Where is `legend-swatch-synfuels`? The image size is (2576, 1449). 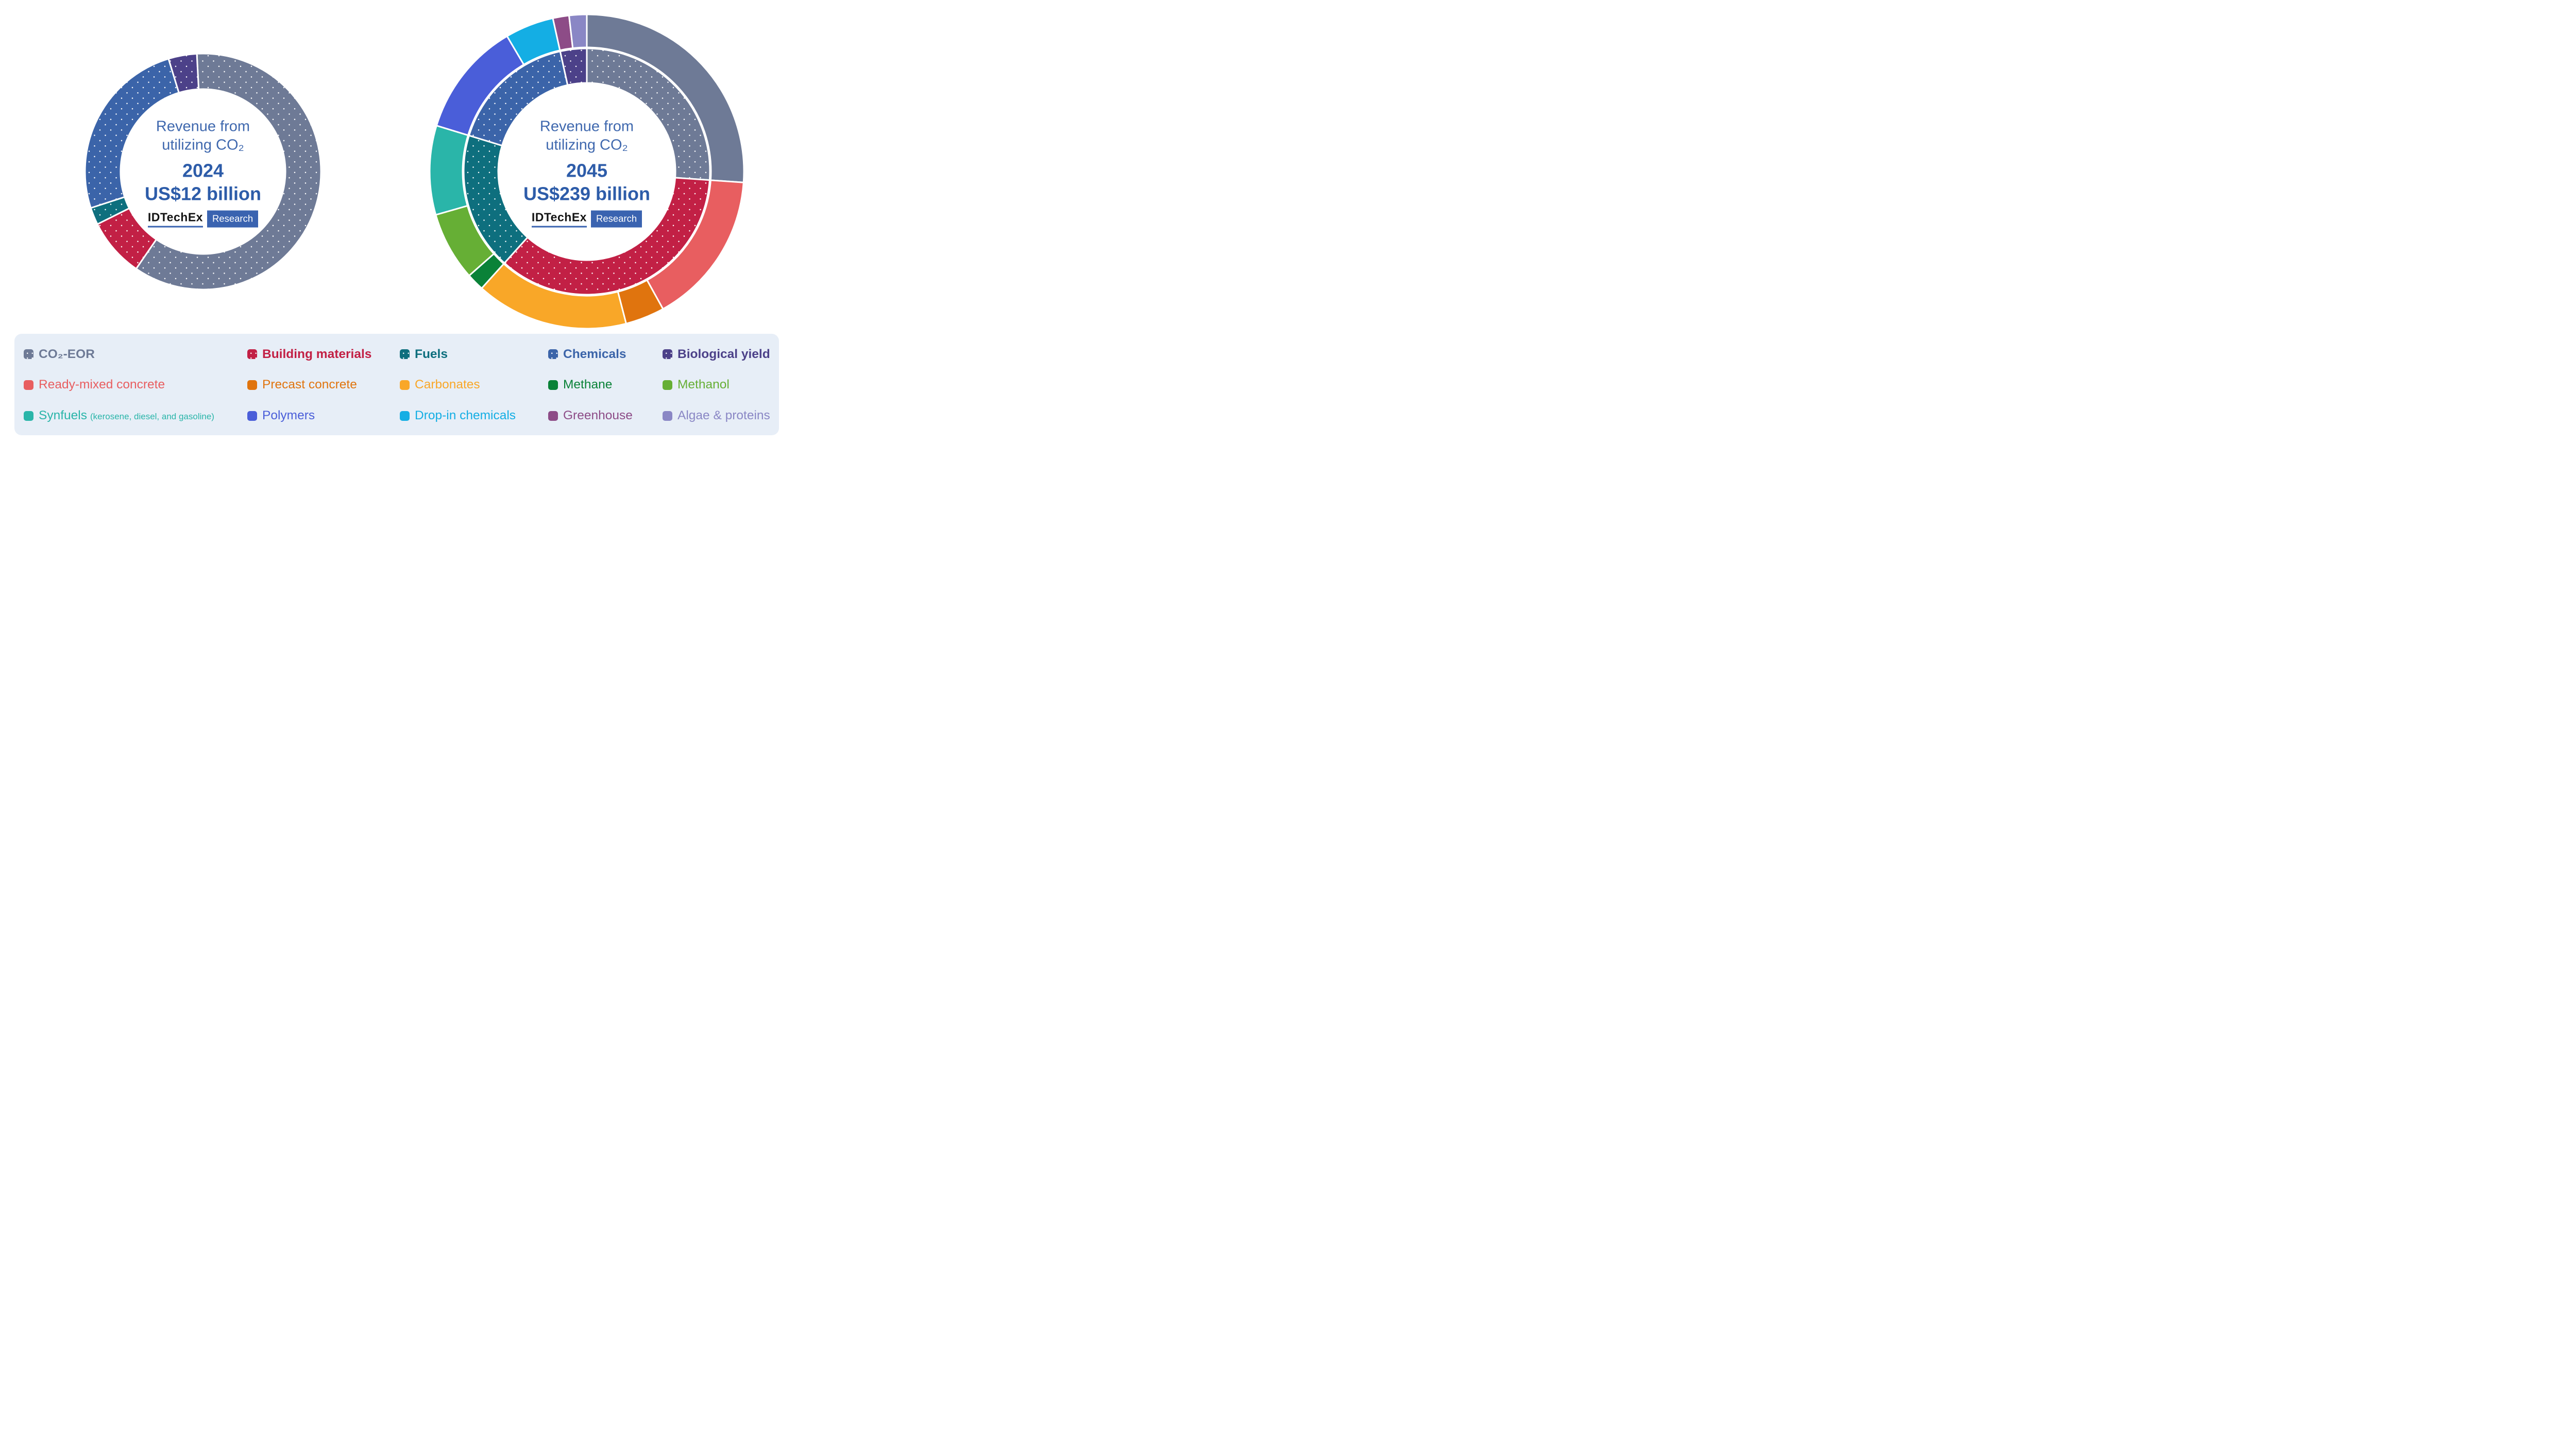
legend-swatch-synfuels is located at coordinates (28, 416).